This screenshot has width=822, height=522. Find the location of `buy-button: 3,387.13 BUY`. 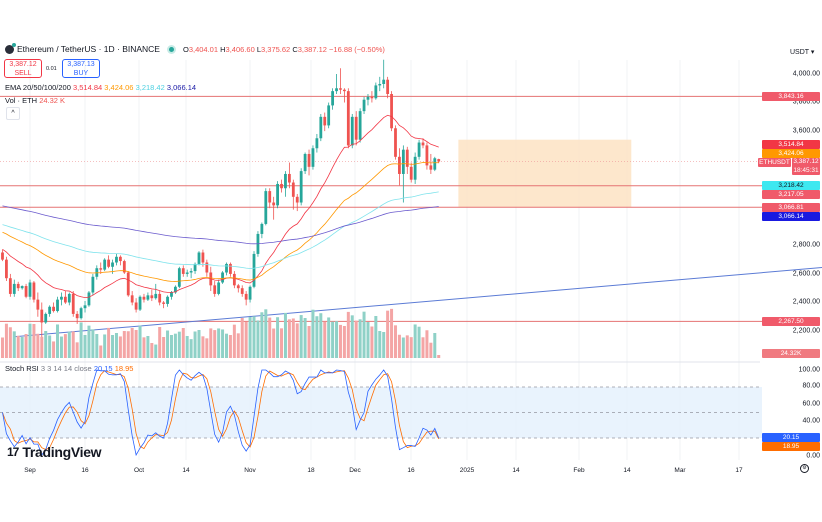

buy-button: 3,387.13 BUY is located at coordinates (81, 68).